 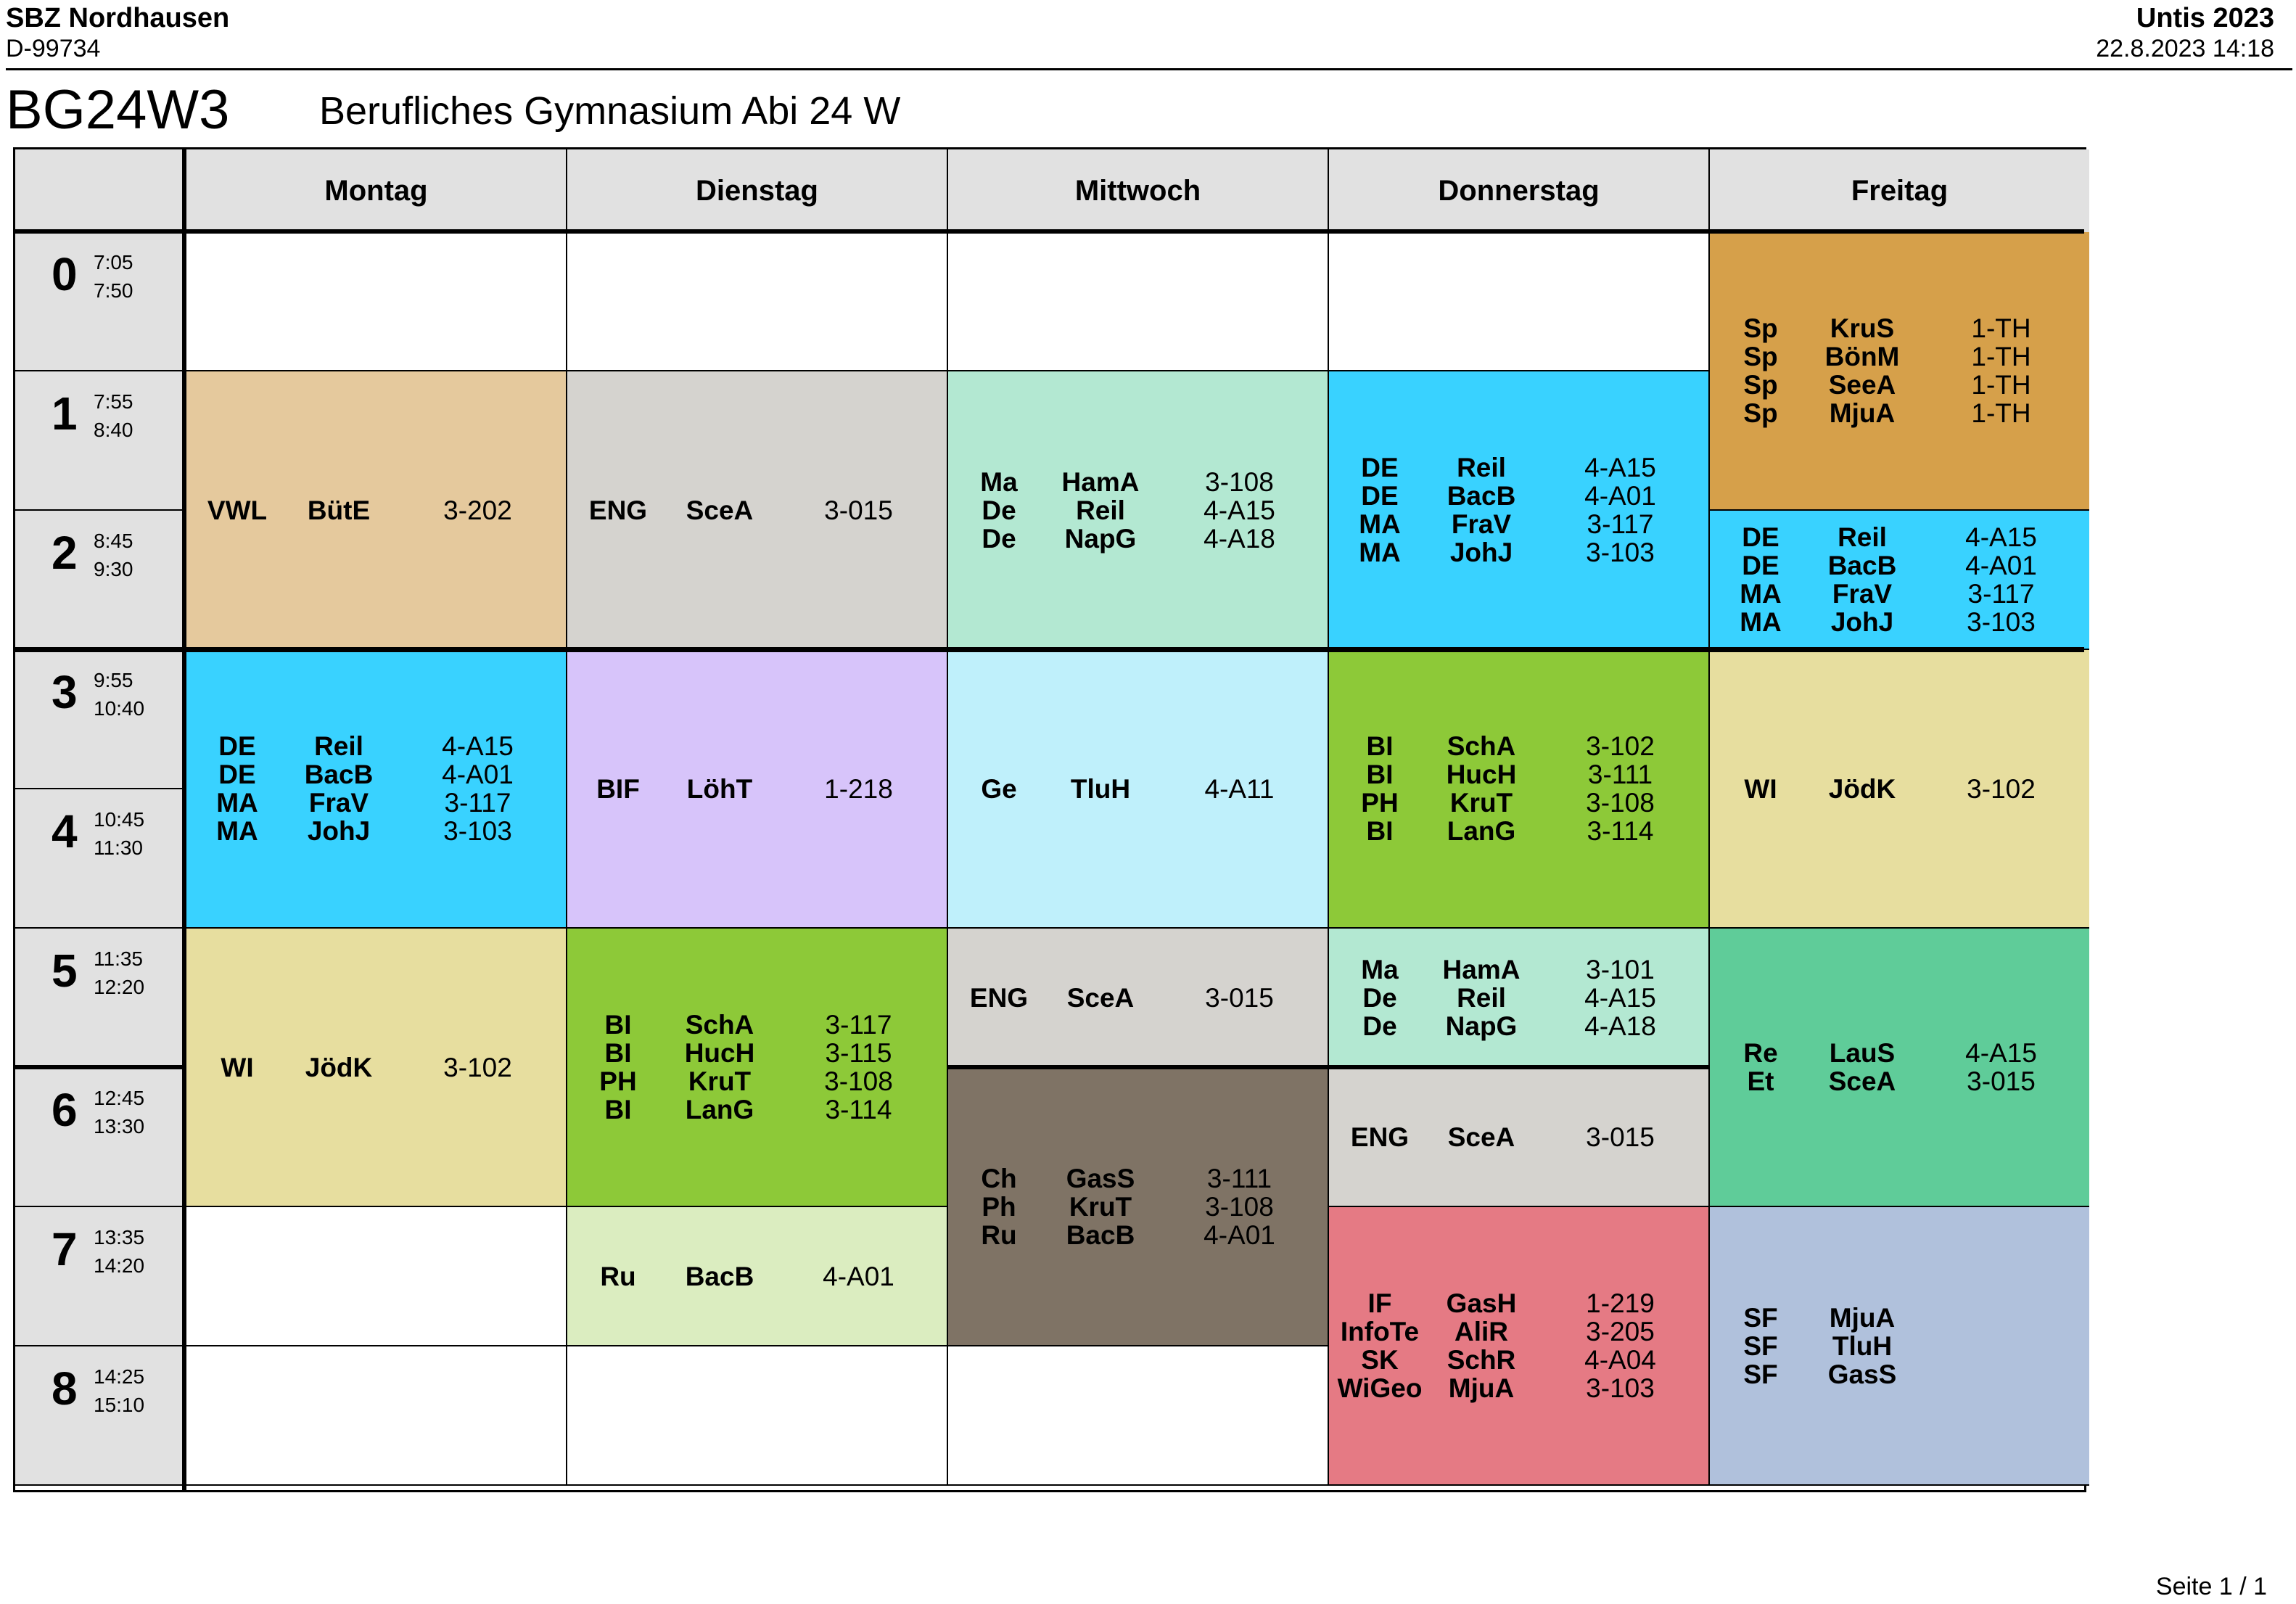 What do you see at coordinates (610, 111) in the screenshot?
I see `class-name: Berufliches Gymnasium Abi 24 W` at bounding box center [610, 111].